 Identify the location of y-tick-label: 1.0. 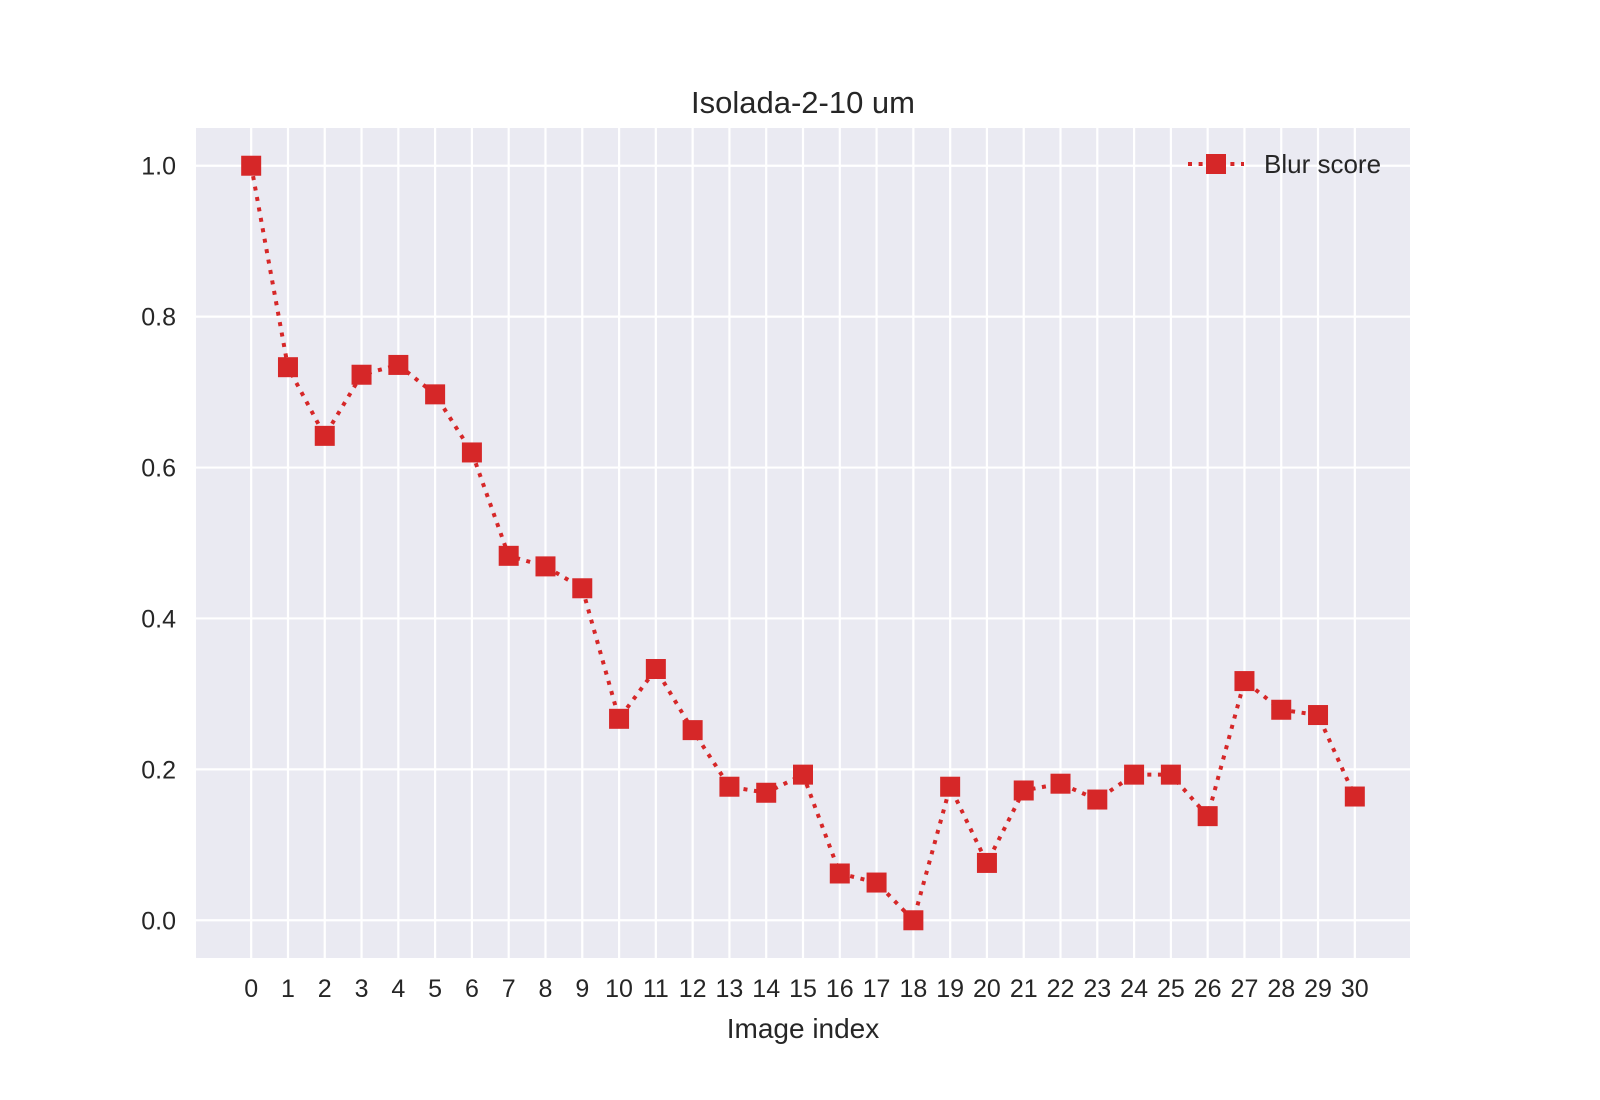
(158, 167).